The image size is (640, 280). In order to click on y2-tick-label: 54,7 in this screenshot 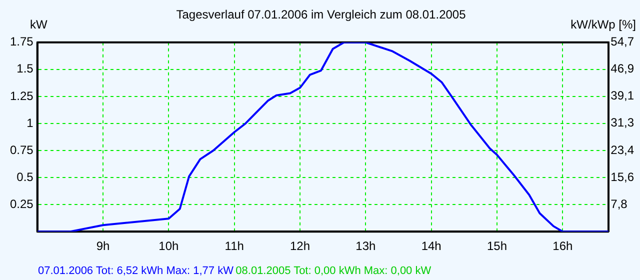, I will do `click(622, 41)`.